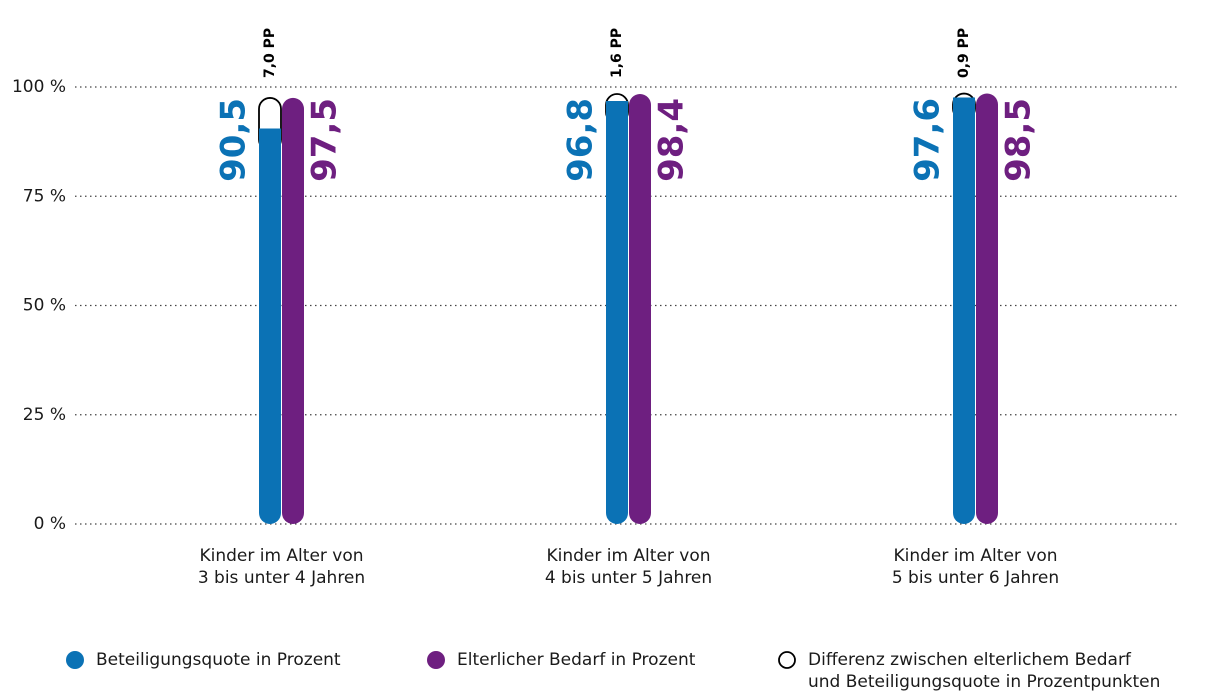 Image resolution: width=1219 pixels, height=699 pixels. Describe the element at coordinates (628, 567) in the screenshot. I see `x-tick-label: Kinder im Alter von 4 bis unter 5 Jahren` at that location.